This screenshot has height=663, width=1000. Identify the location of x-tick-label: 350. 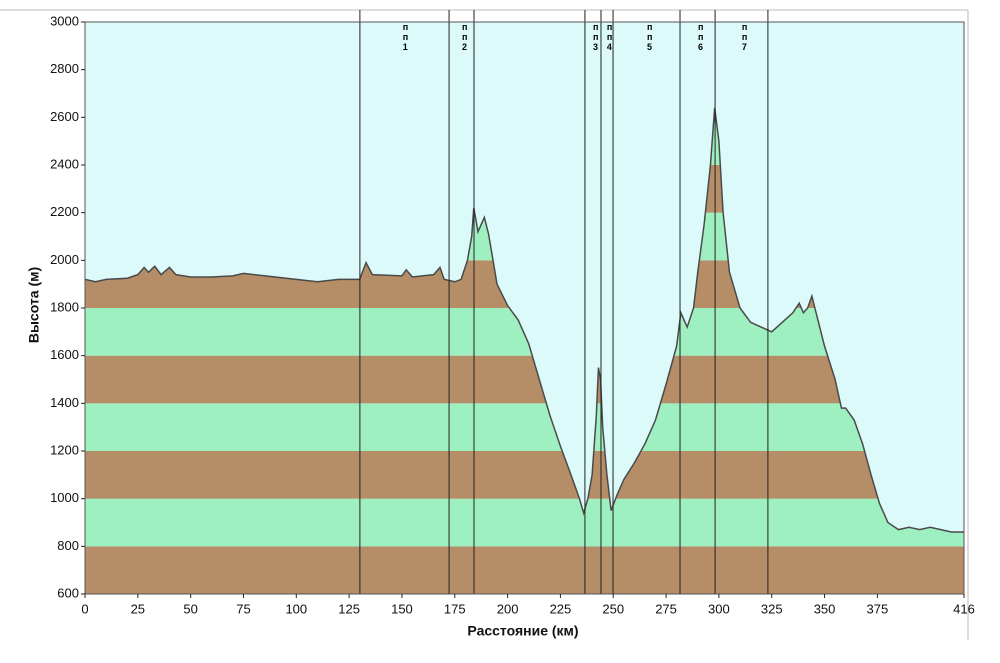
(825, 608).